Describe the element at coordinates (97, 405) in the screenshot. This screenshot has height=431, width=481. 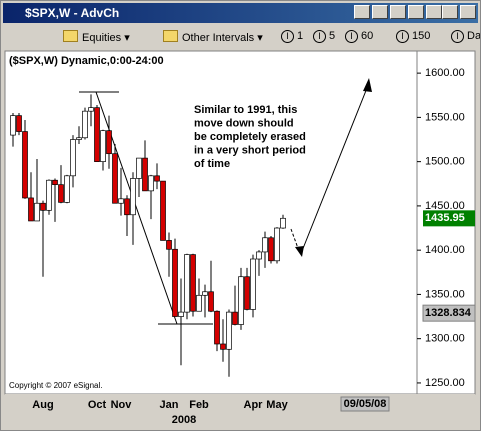
I see `x-tick-label: Oct` at that location.